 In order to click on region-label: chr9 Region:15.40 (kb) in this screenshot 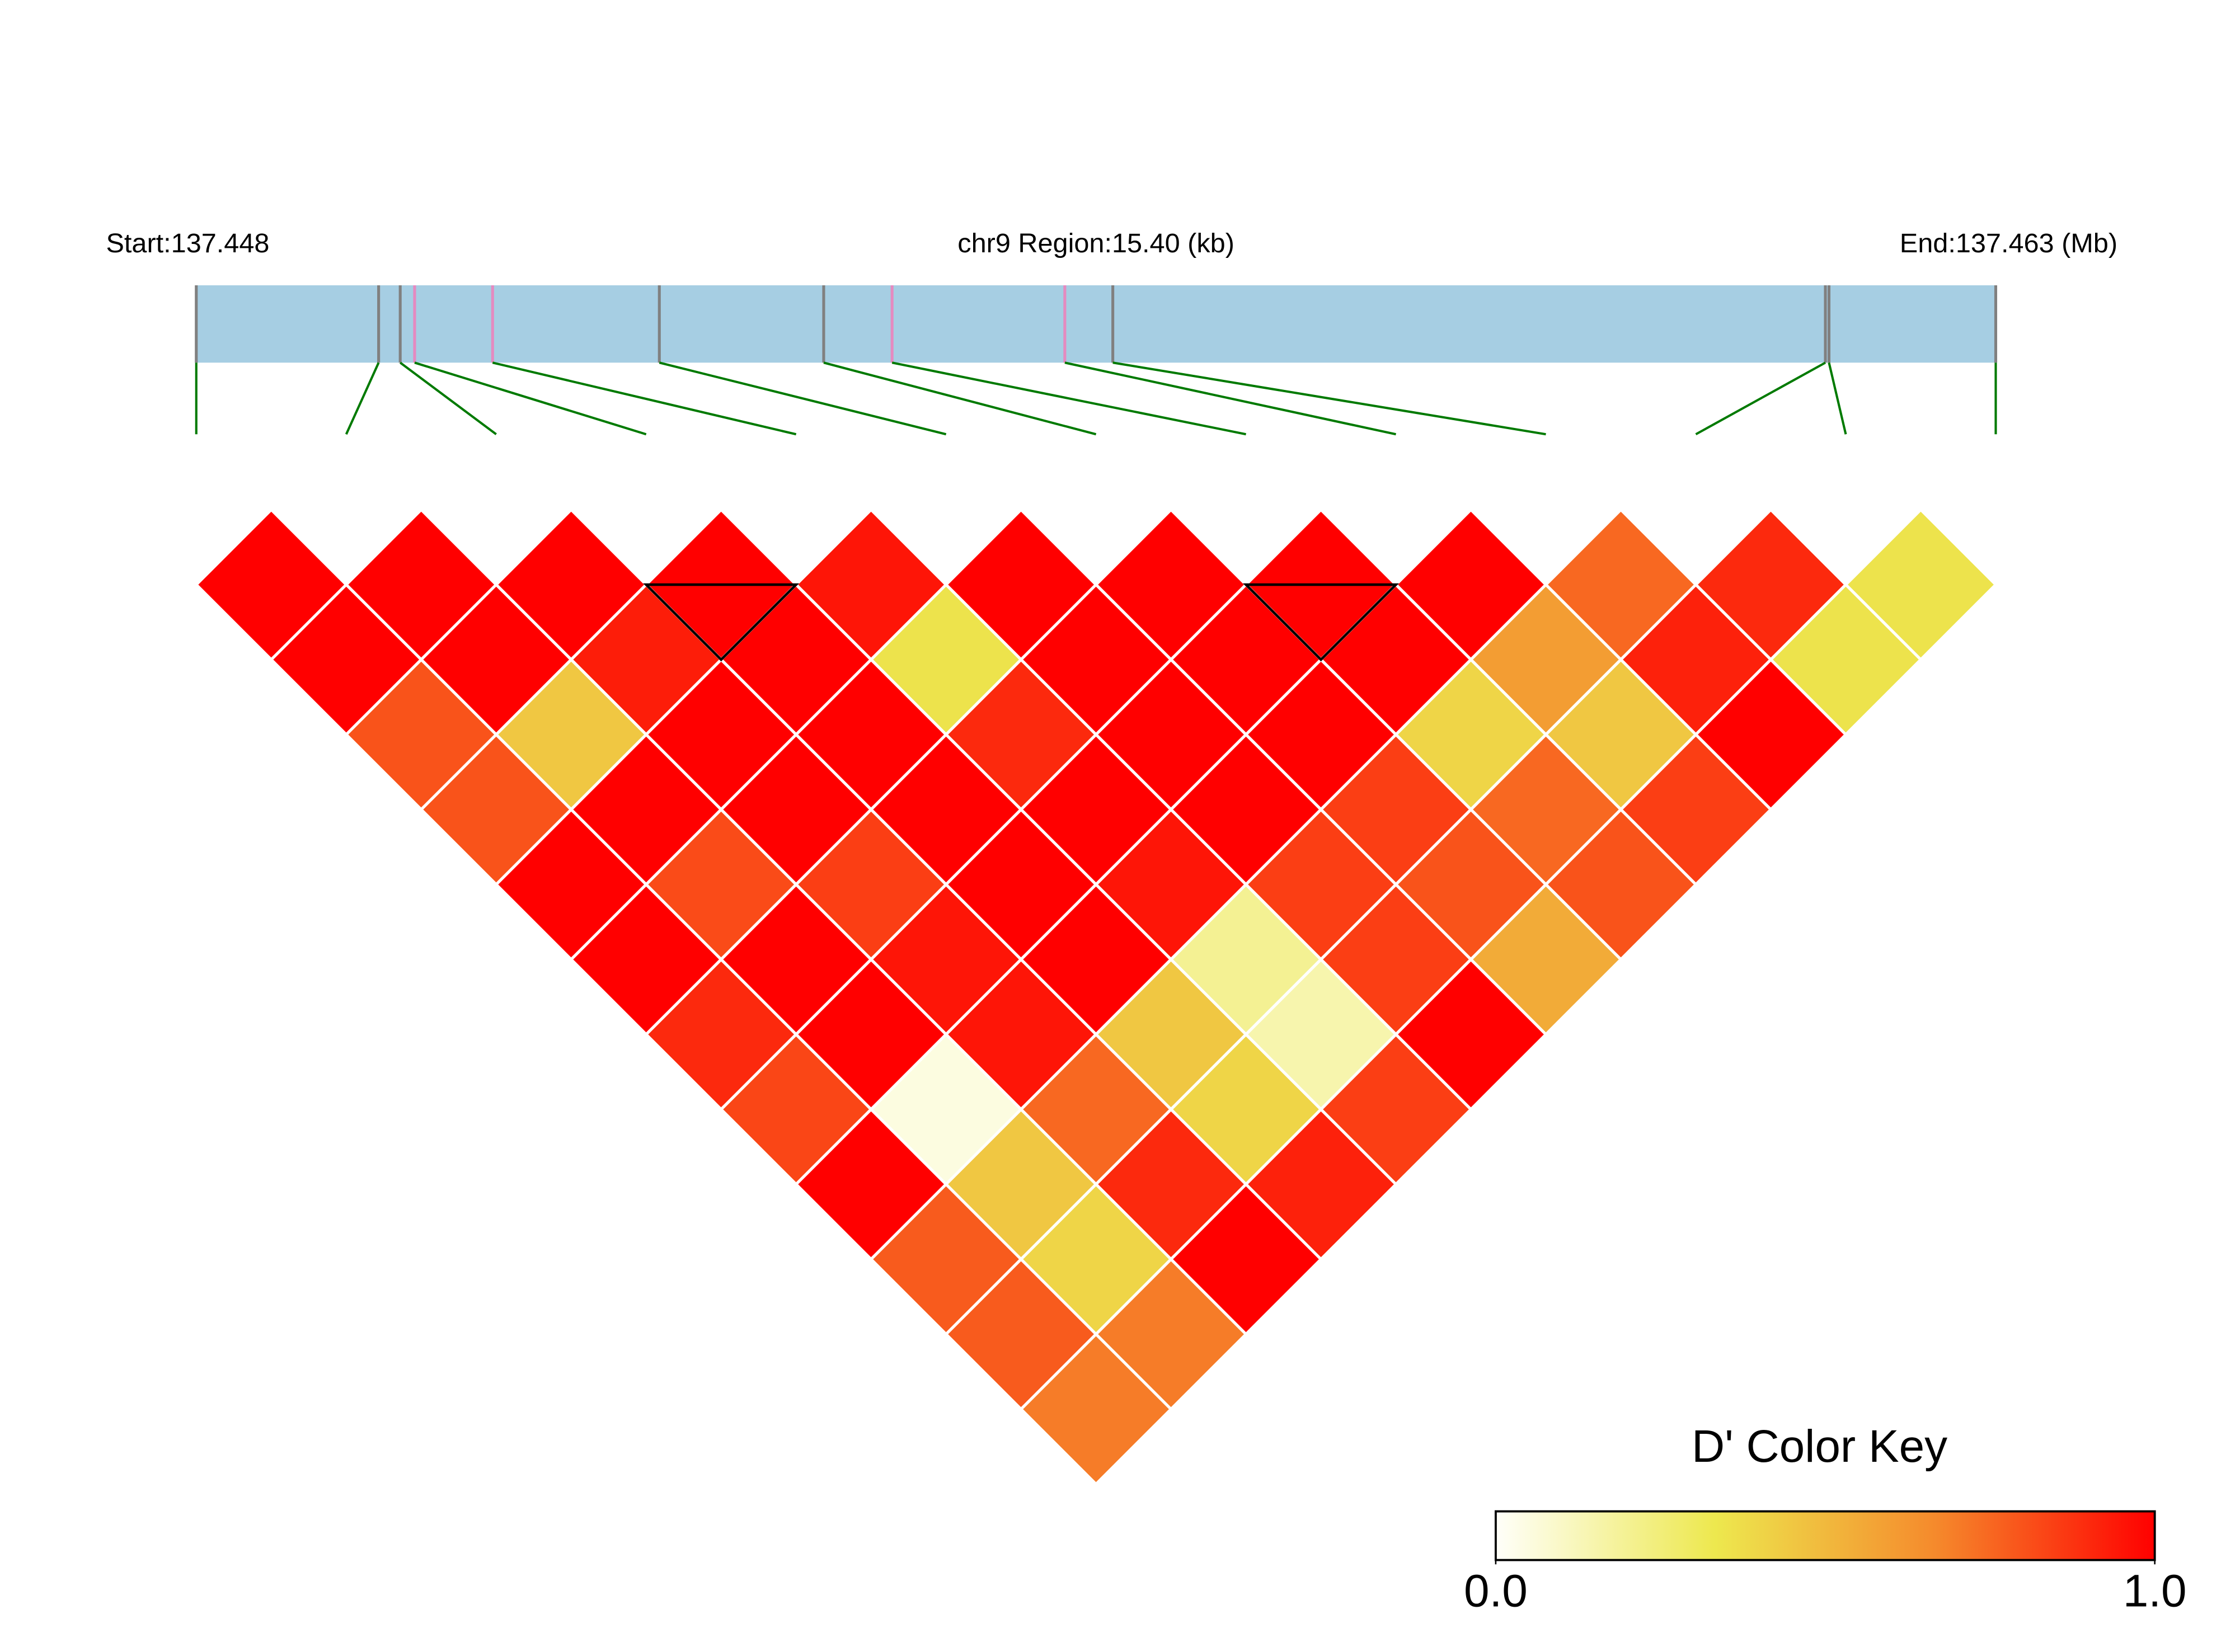, I will do `click(1095, 243)`.